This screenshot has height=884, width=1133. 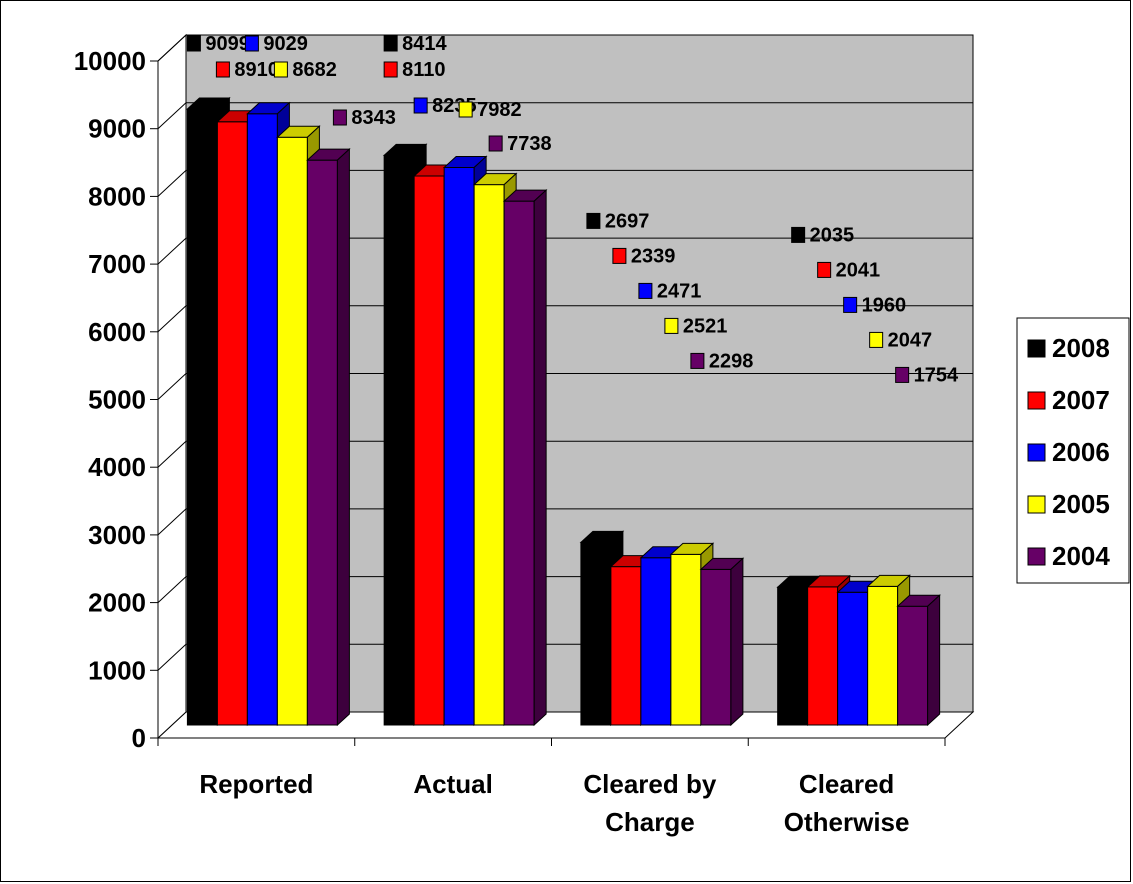 What do you see at coordinates (424, 44) in the screenshot?
I see `data-label-value: 8414` at bounding box center [424, 44].